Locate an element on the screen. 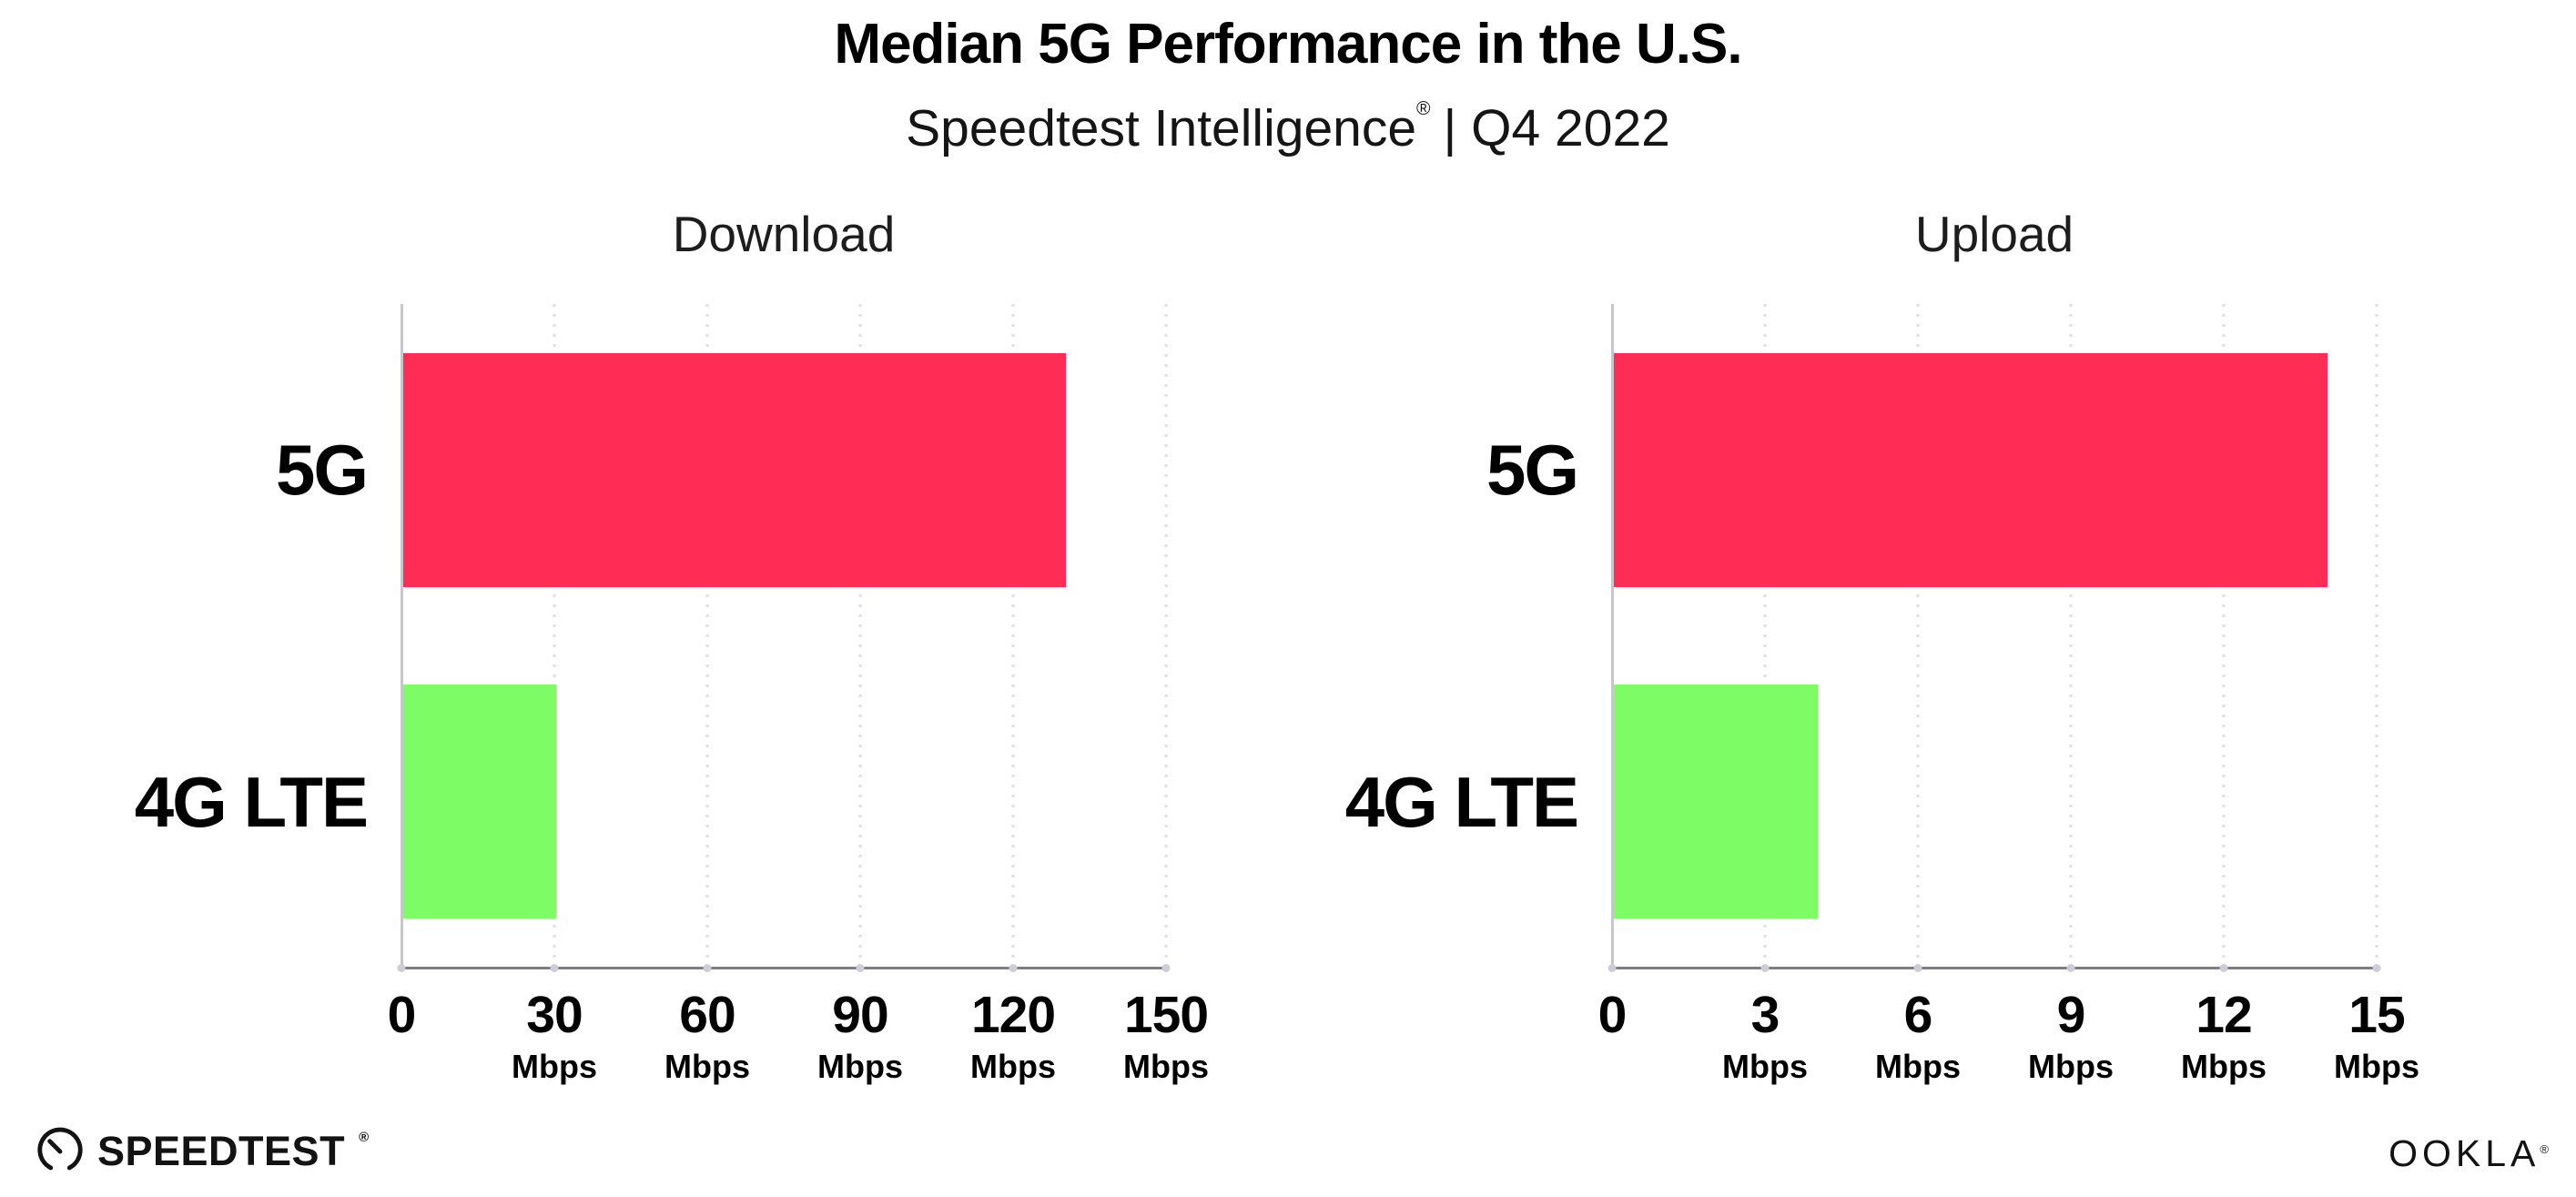  panel-title-download: Download is located at coordinates (784, 234).